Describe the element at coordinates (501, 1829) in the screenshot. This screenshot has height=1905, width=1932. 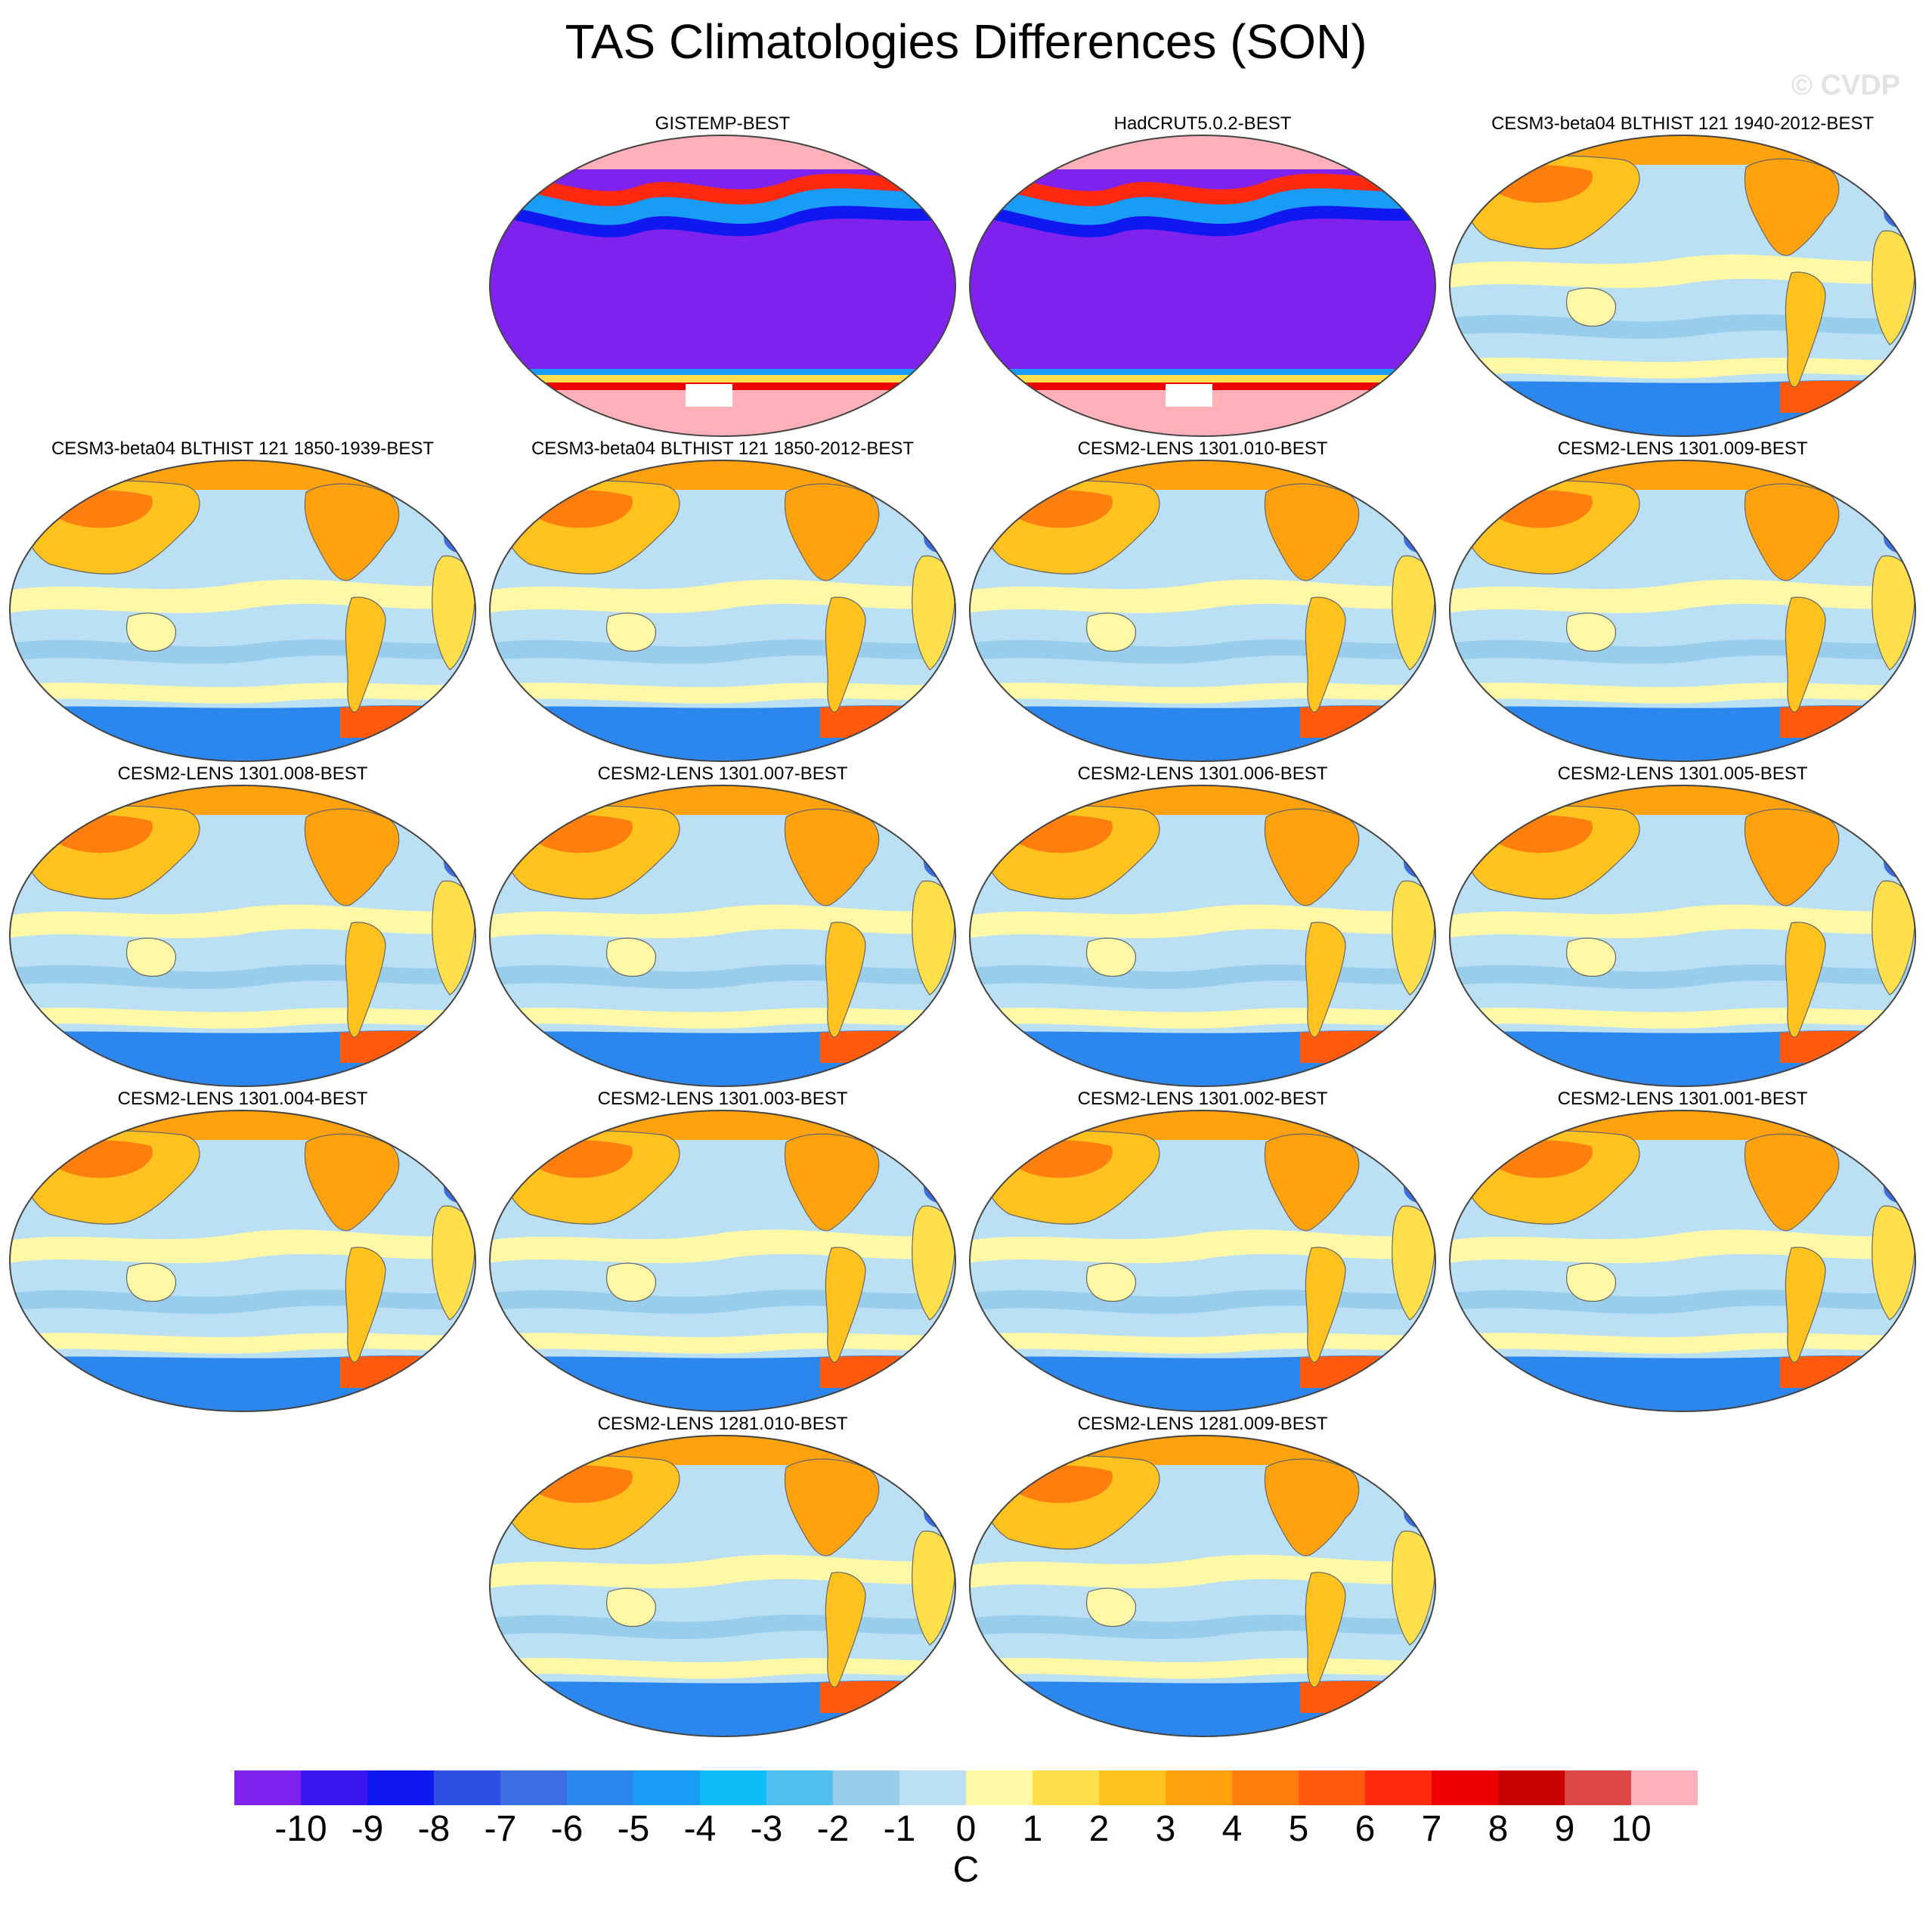
I see `colorbar-tick-label: -7` at that location.